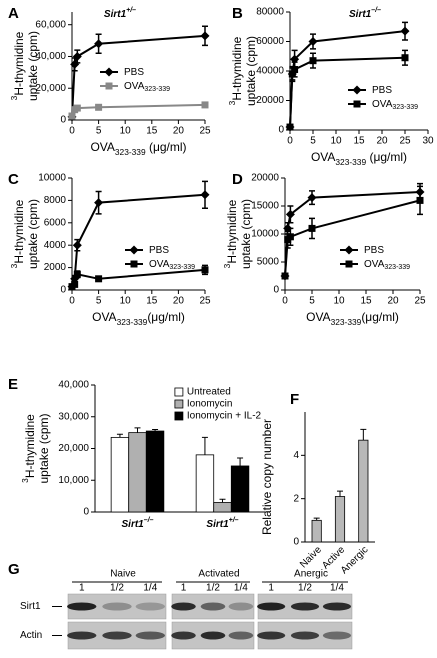  What do you see at coordinates (311, 557) in the screenshot?
I see `x-tick-label: Naive` at bounding box center [311, 557].